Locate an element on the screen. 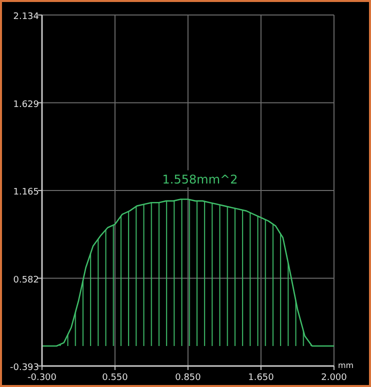  text: 1.629 is located at coordinates (26, 105).